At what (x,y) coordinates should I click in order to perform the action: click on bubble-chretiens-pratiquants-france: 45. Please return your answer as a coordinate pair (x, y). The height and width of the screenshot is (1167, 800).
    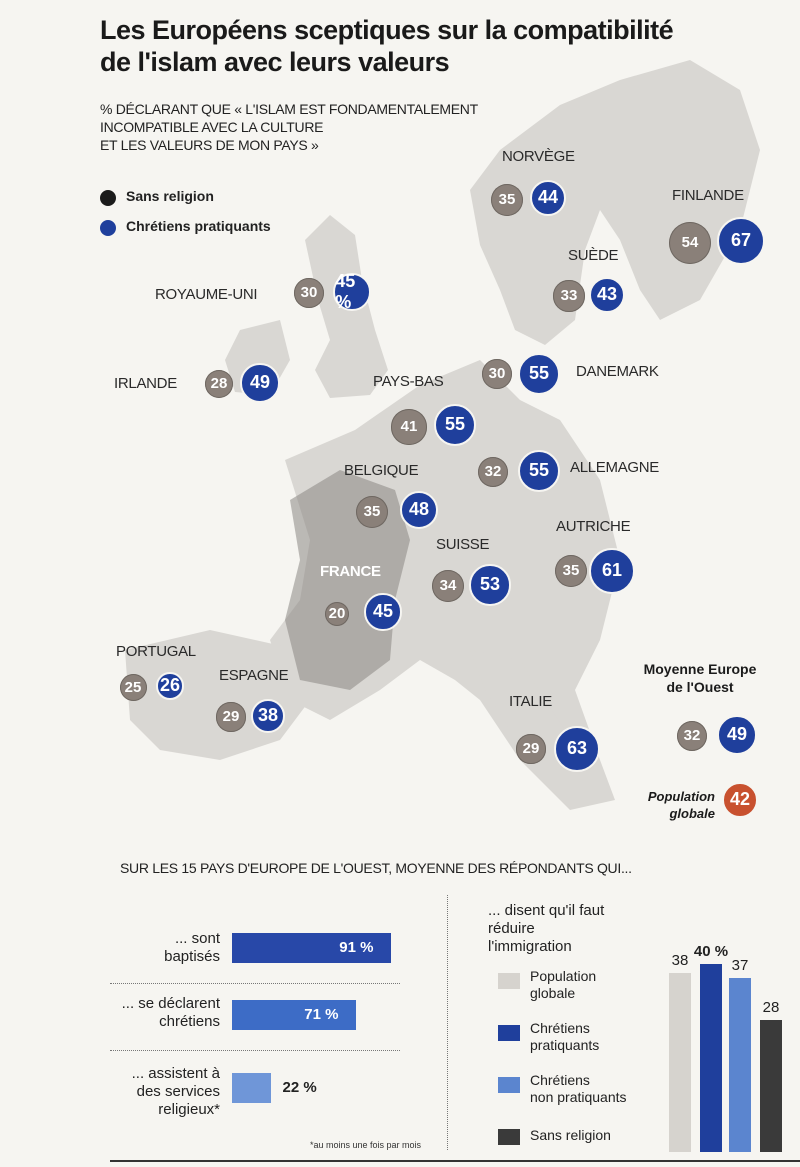
    Looking at the image, I should click on (383, 612).